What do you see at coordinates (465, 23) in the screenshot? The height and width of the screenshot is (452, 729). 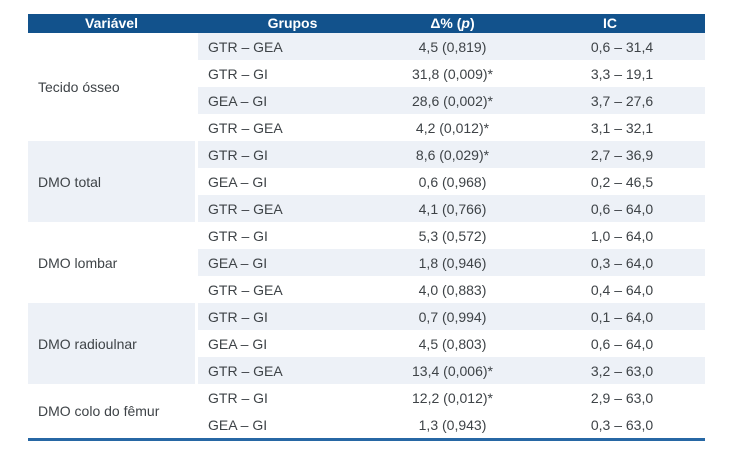 I see `delta-p-italic: p` at bounding box center [465, 23].